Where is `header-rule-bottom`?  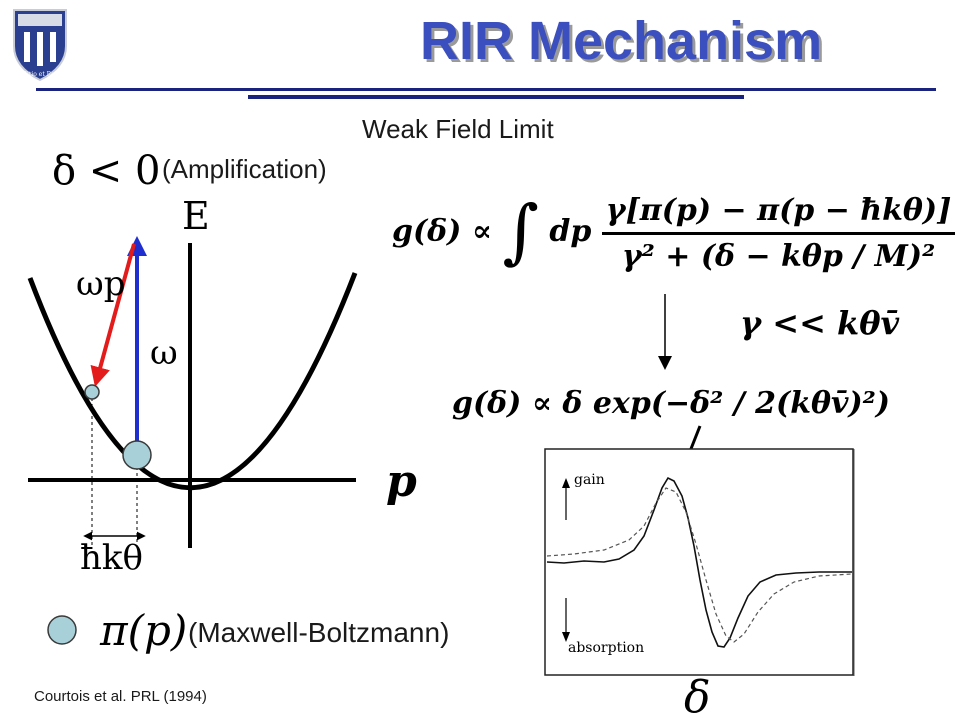
header-rule-bottom is located at coordinates (496, 97).